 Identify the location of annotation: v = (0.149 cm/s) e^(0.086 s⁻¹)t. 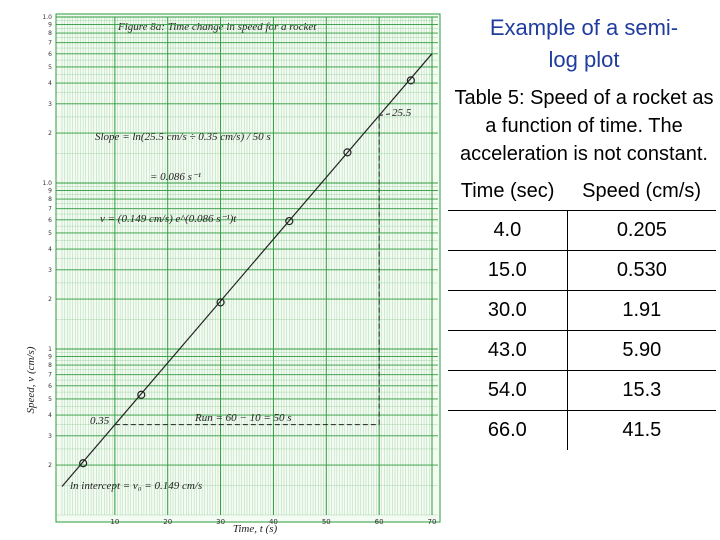
(168, 219).